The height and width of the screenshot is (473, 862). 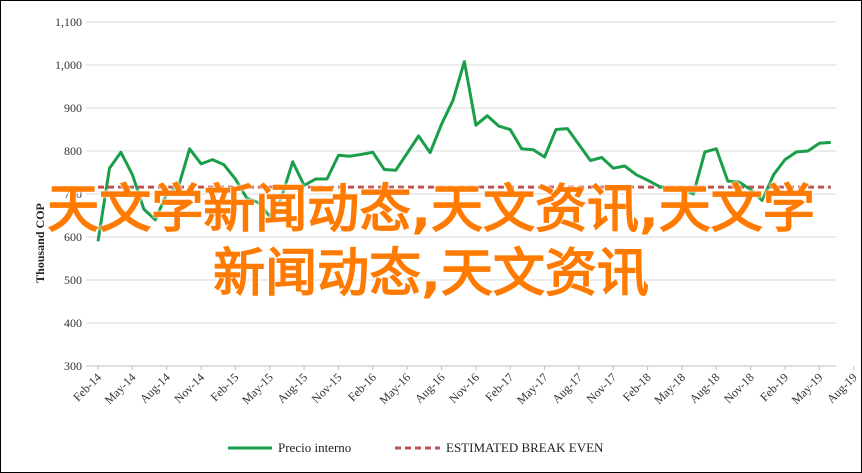 What do you see at coordinates (120, 388) in the screenshot?
I see `x-tick-label: May-14` at bounding box center [120, 388].